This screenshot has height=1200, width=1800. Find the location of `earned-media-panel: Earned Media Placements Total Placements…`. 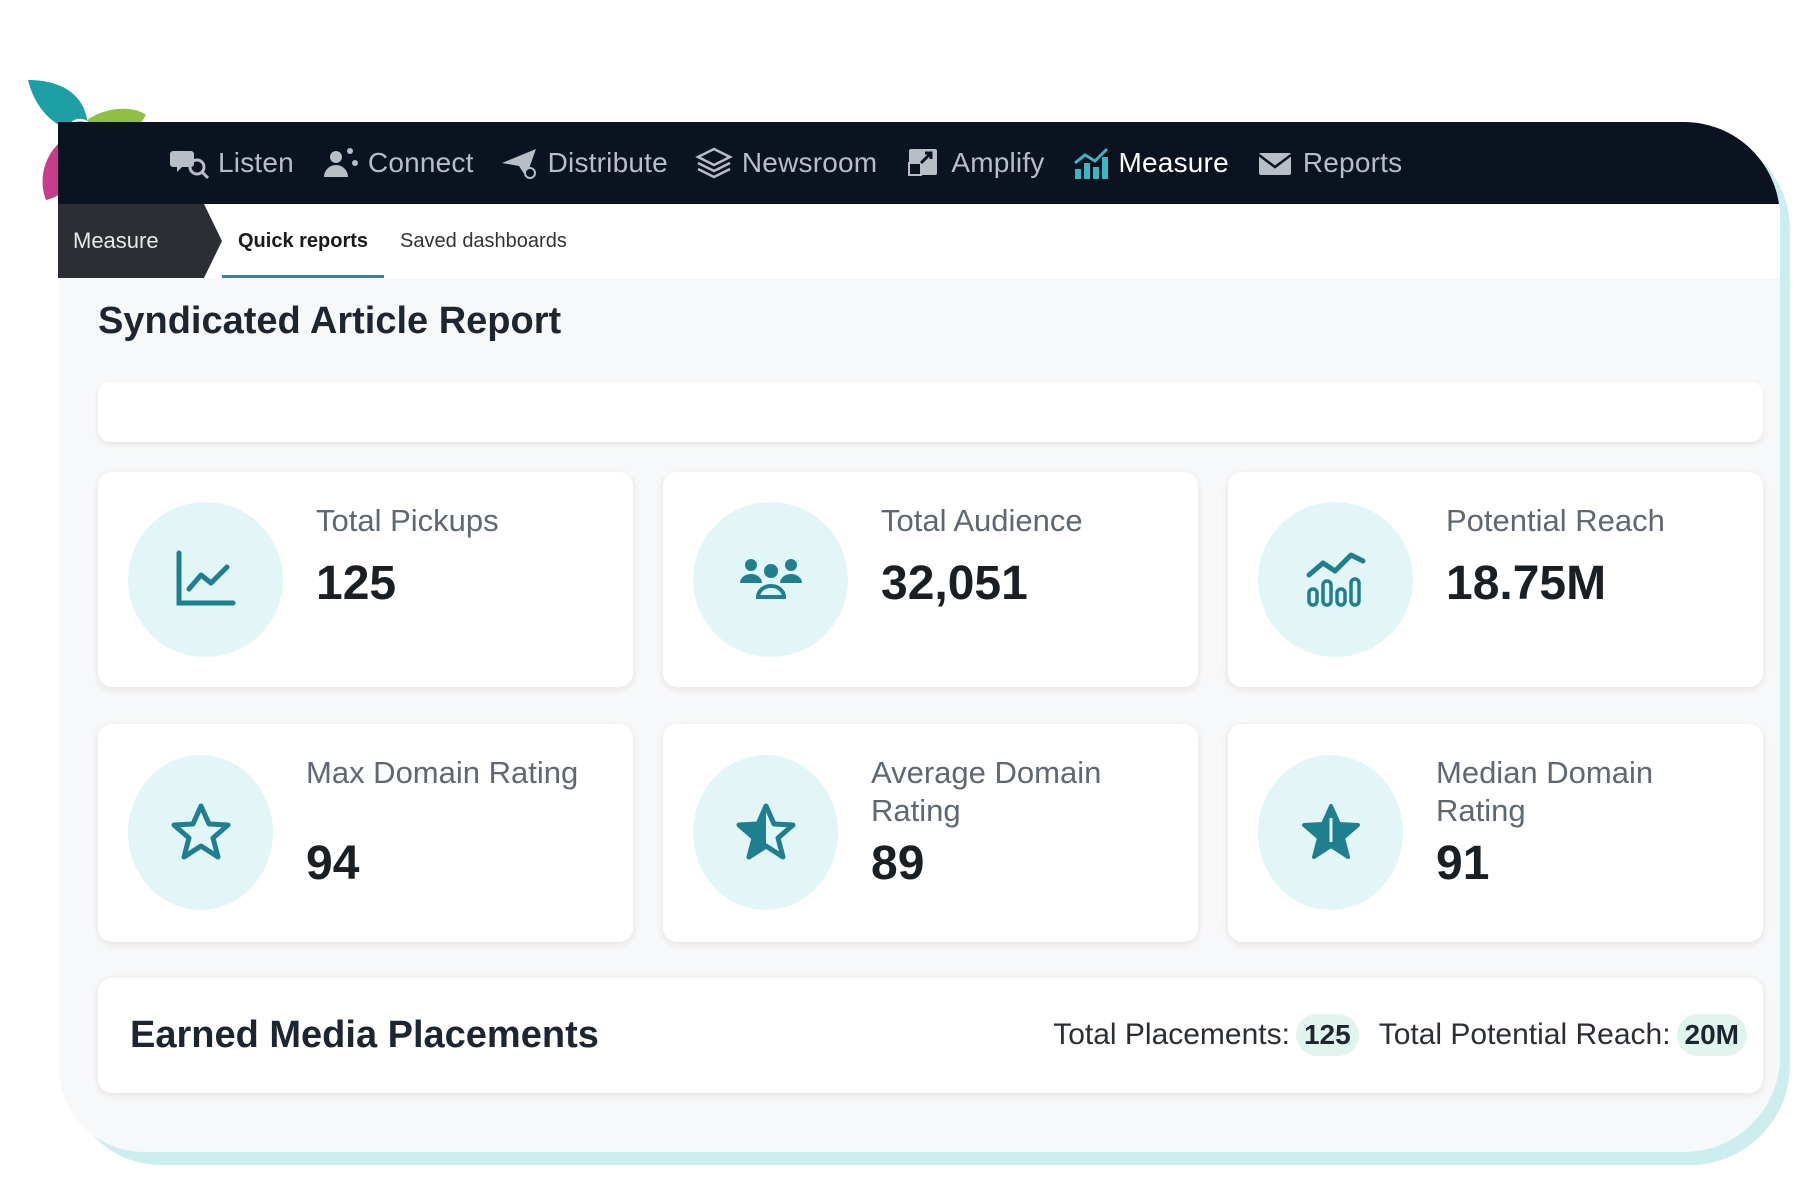

earned-media-panel: Earned Media Placements Total Placements… is located at coordinates (930, 1035).